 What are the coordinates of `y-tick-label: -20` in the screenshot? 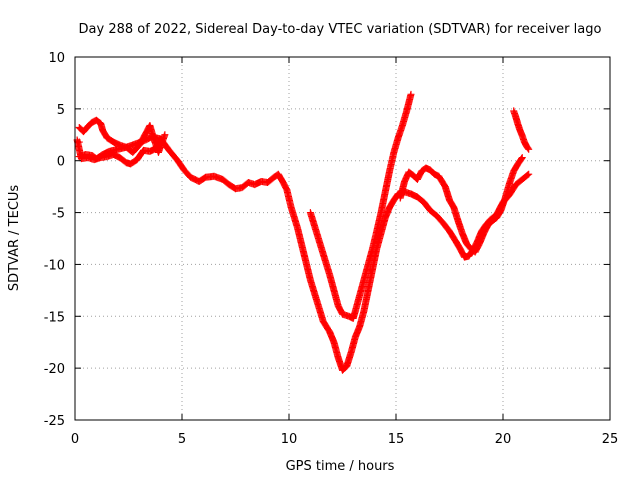 It's located at (54, 369).